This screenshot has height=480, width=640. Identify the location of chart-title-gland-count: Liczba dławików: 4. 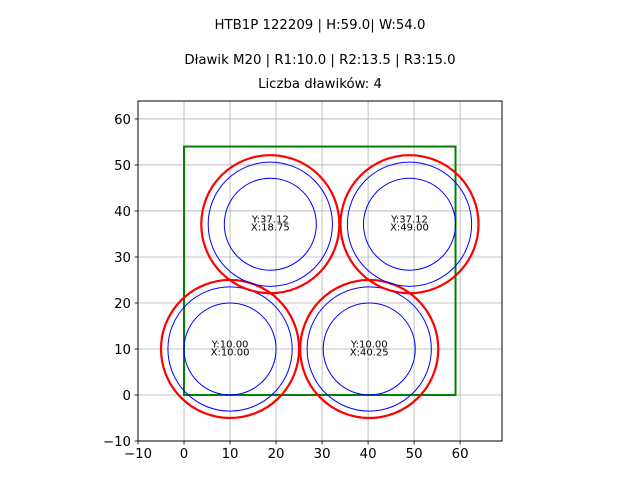
(320, 84).